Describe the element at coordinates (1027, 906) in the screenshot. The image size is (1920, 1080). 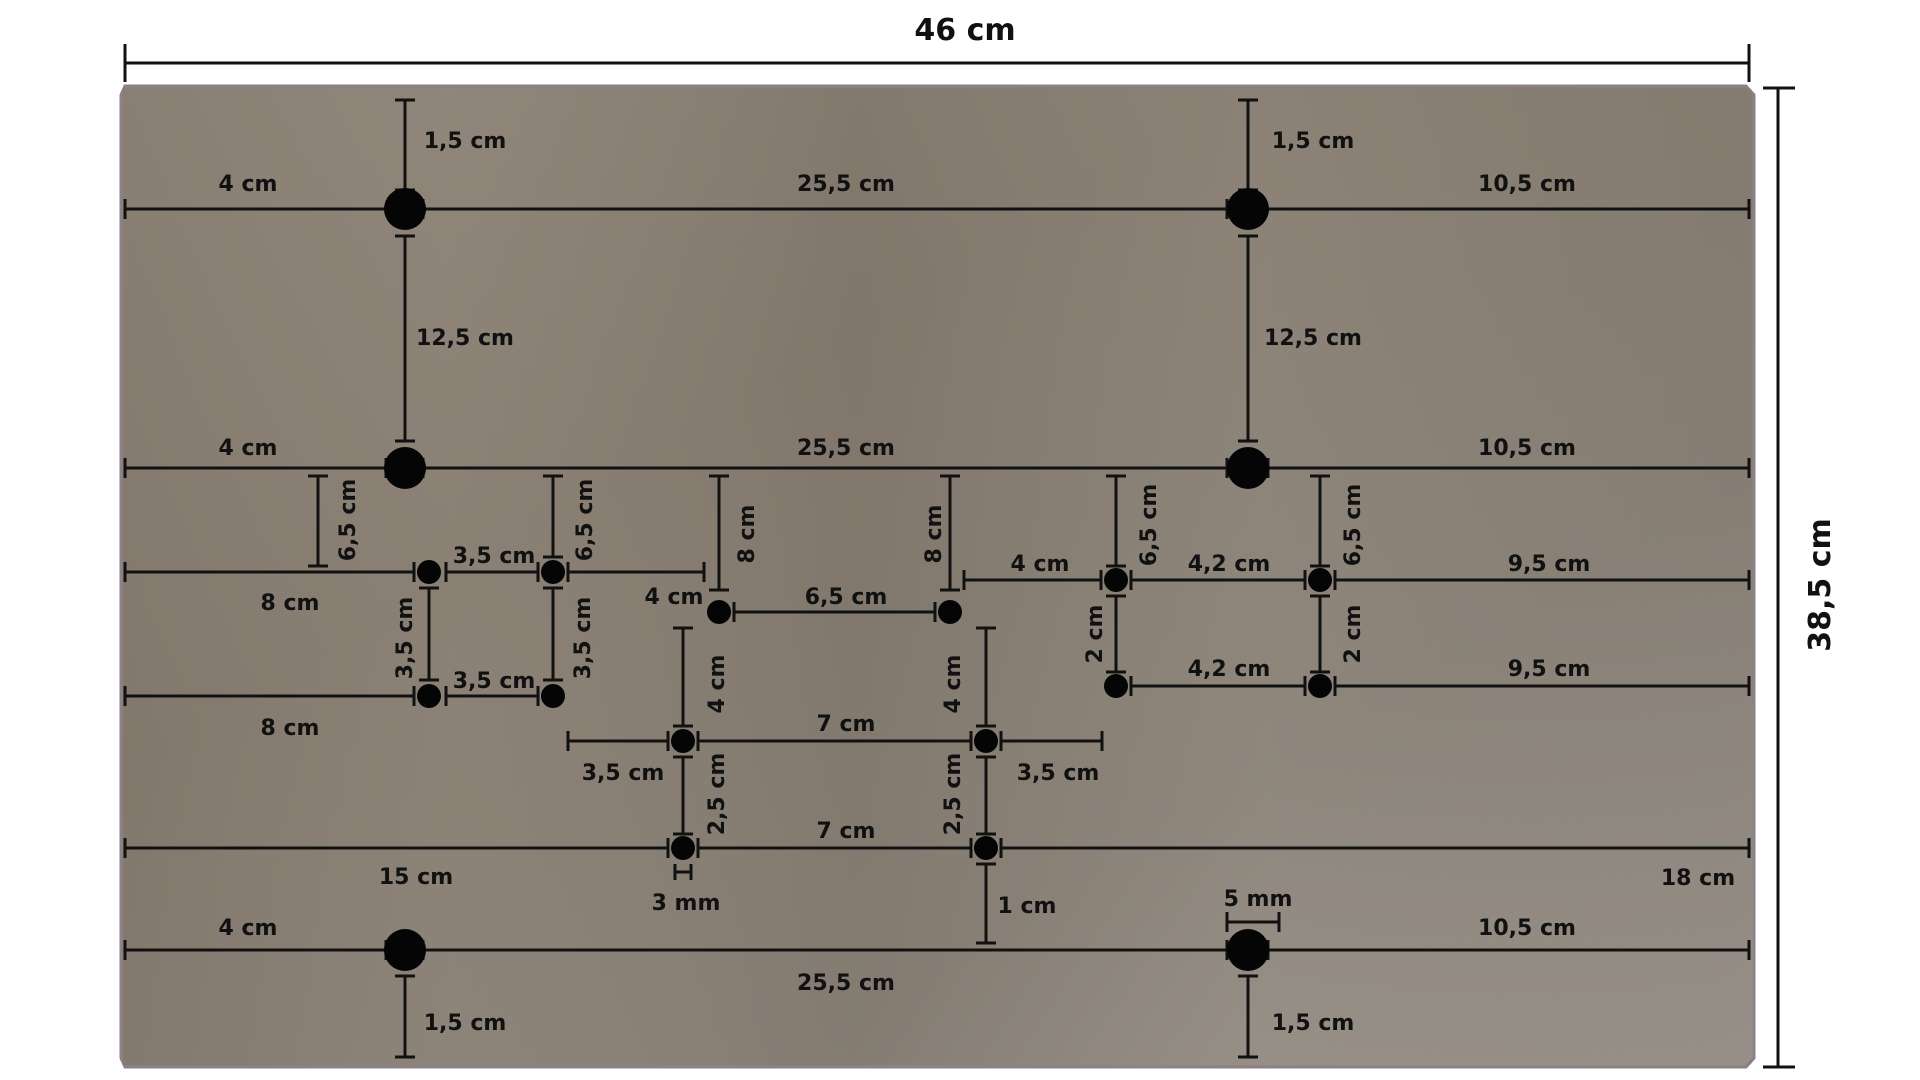
I see `dim-label: 1 cm` at that location.